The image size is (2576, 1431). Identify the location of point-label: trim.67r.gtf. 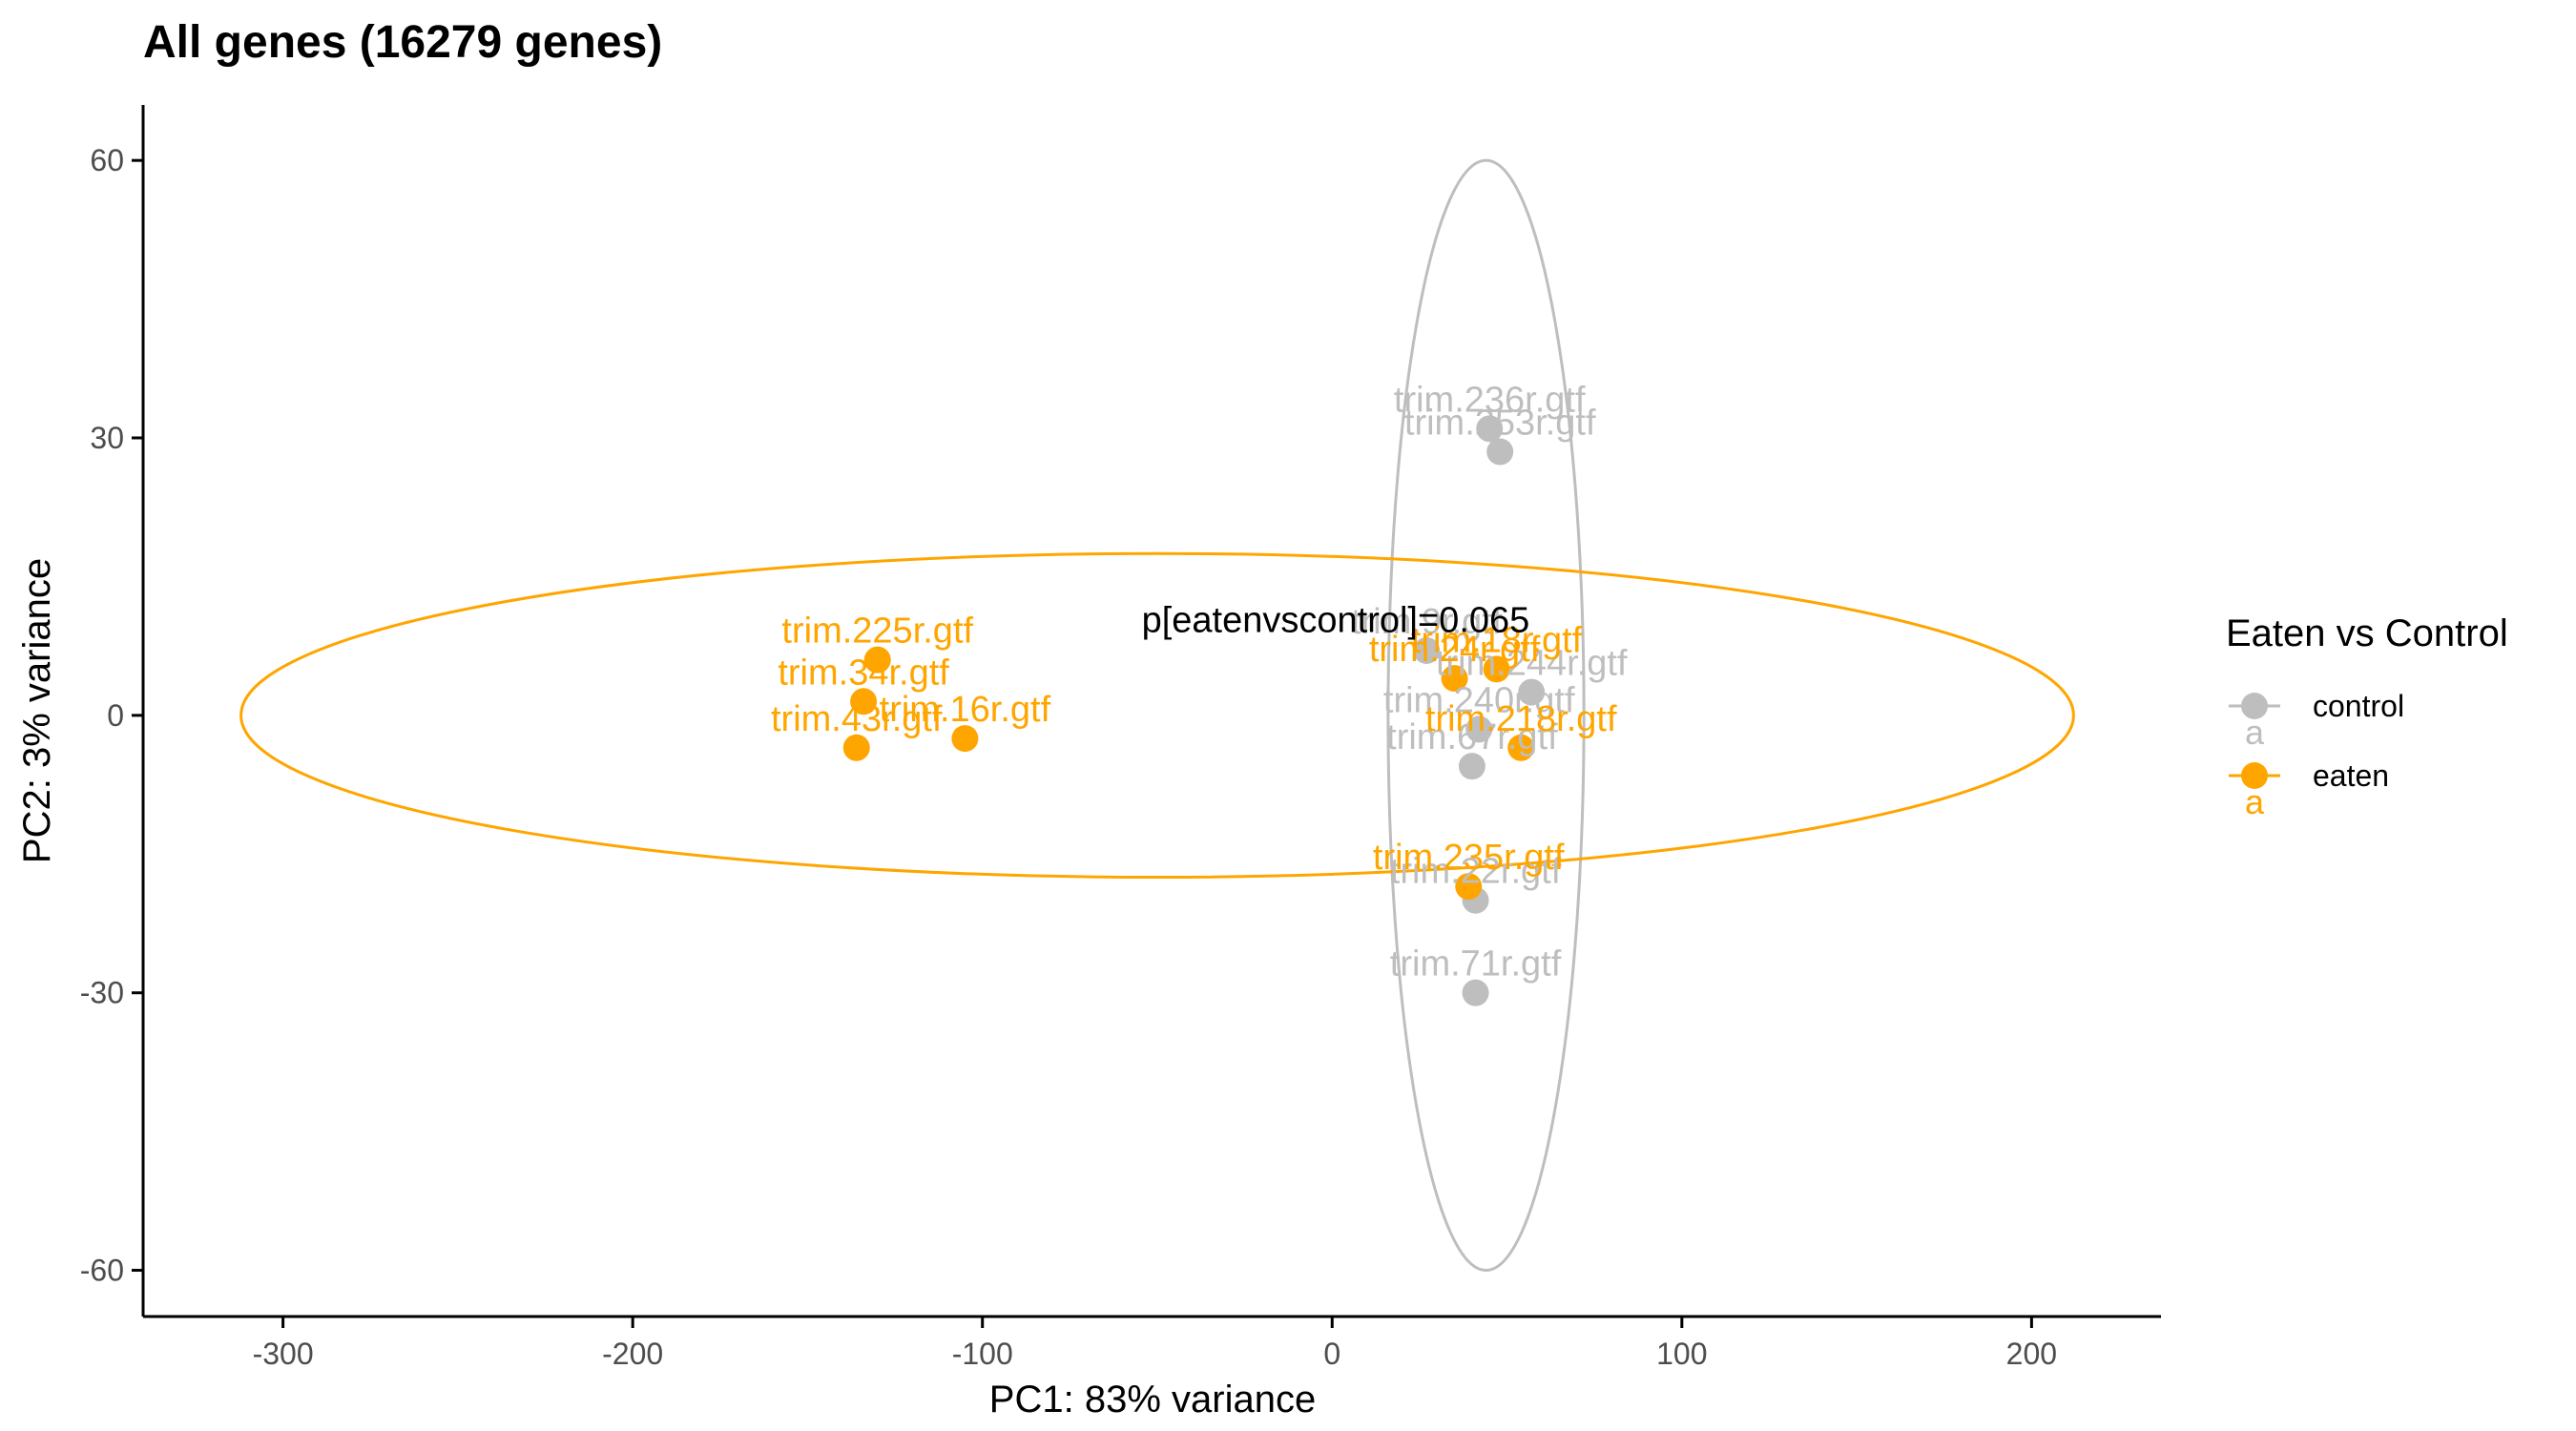
(1472, 737).